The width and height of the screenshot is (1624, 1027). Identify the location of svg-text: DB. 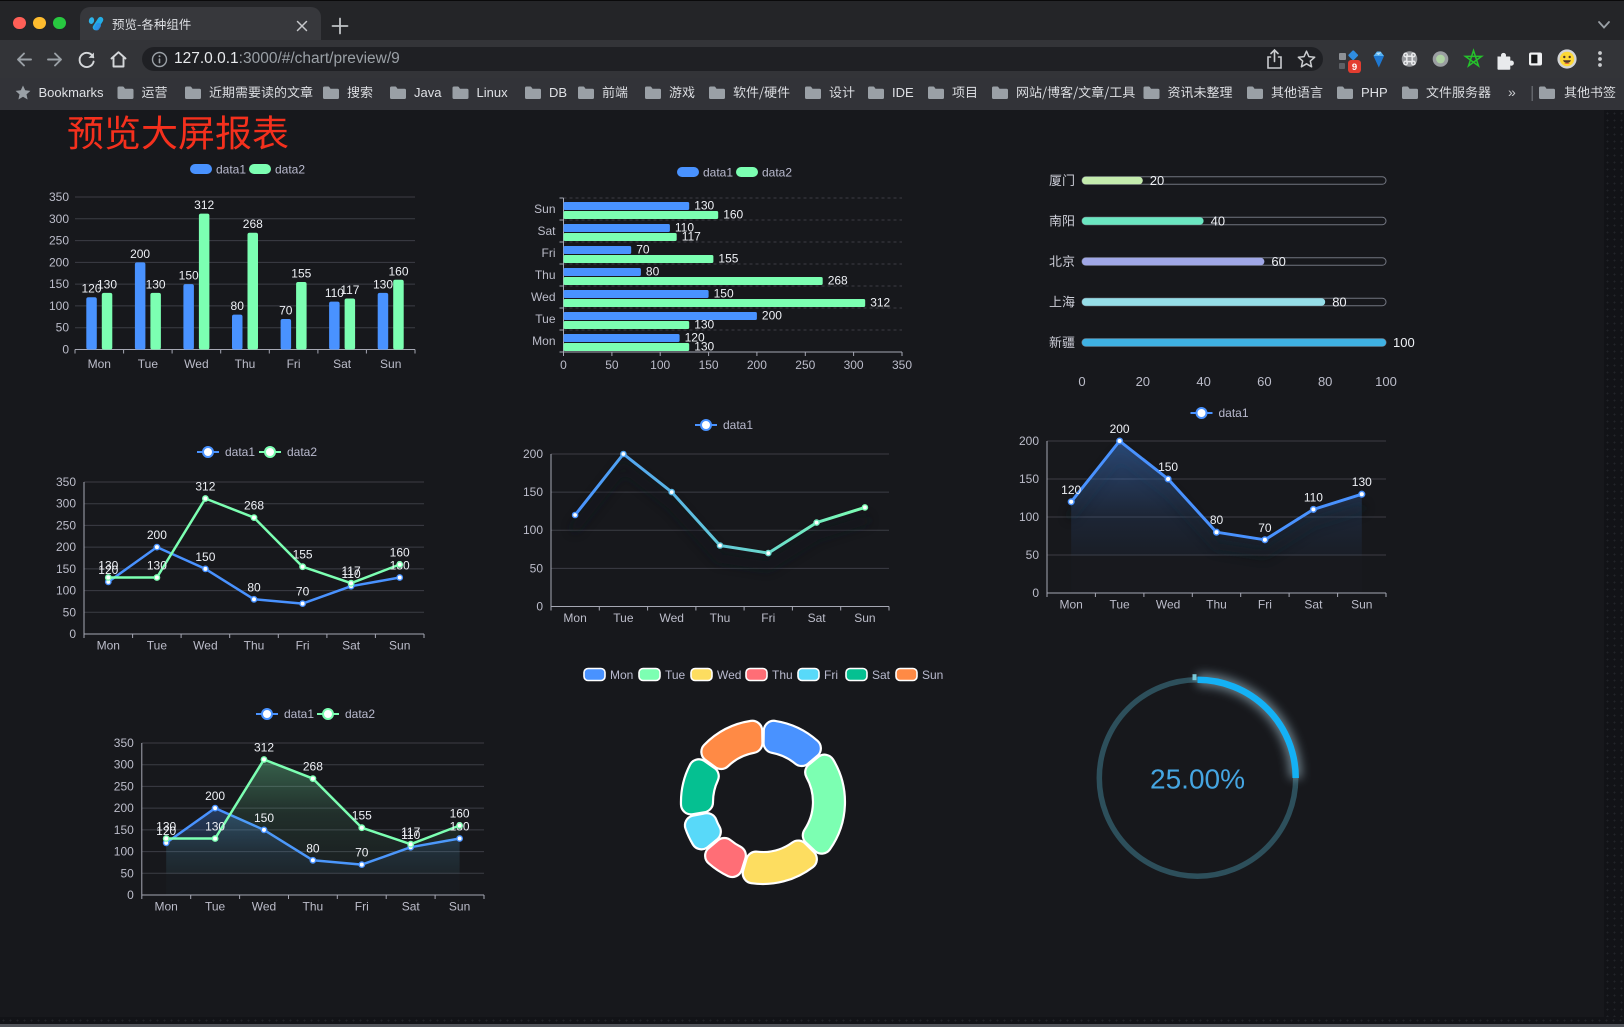
(558, 92).